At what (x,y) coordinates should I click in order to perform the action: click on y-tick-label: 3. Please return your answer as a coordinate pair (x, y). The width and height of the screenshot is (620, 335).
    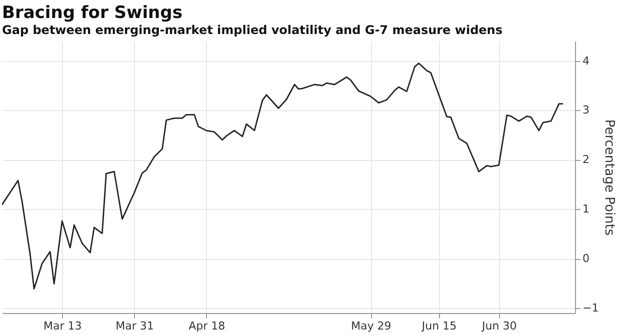
    Looking at the image, I should click on (586, 110).